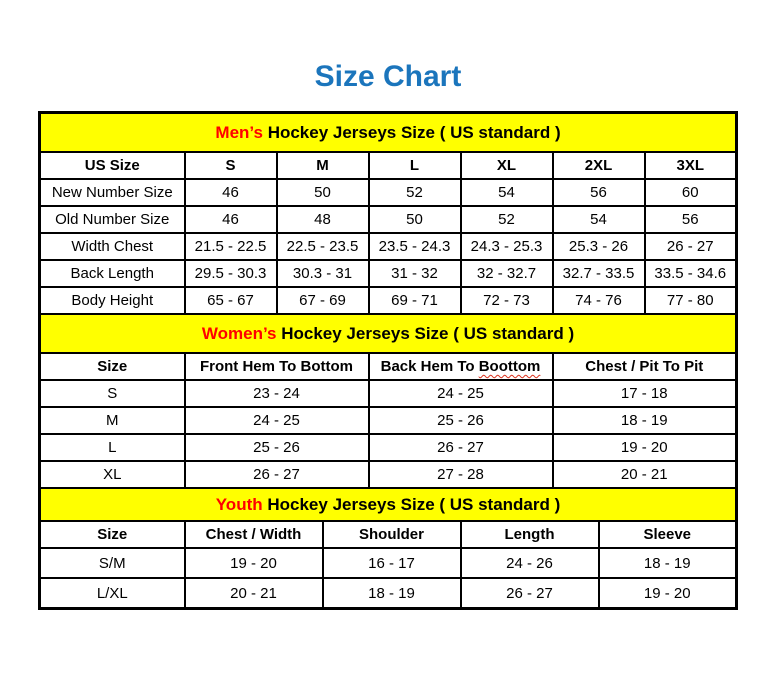 The width and height of the screenshot is (776, 692). Describe the element at coordinates (112, 447) in the screenshot. I see `row-label: L` at that location.